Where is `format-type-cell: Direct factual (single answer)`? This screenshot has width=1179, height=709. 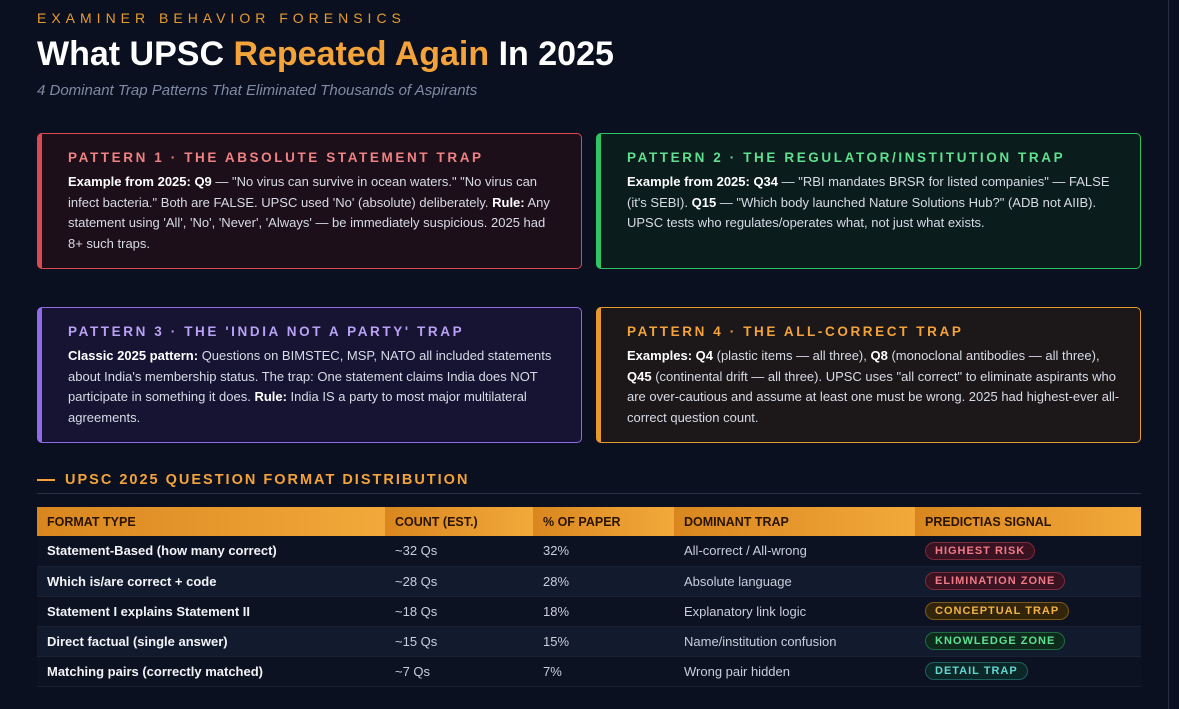 format-type-cell: Direct factual (single answer) is located at coordinates (211, 641).